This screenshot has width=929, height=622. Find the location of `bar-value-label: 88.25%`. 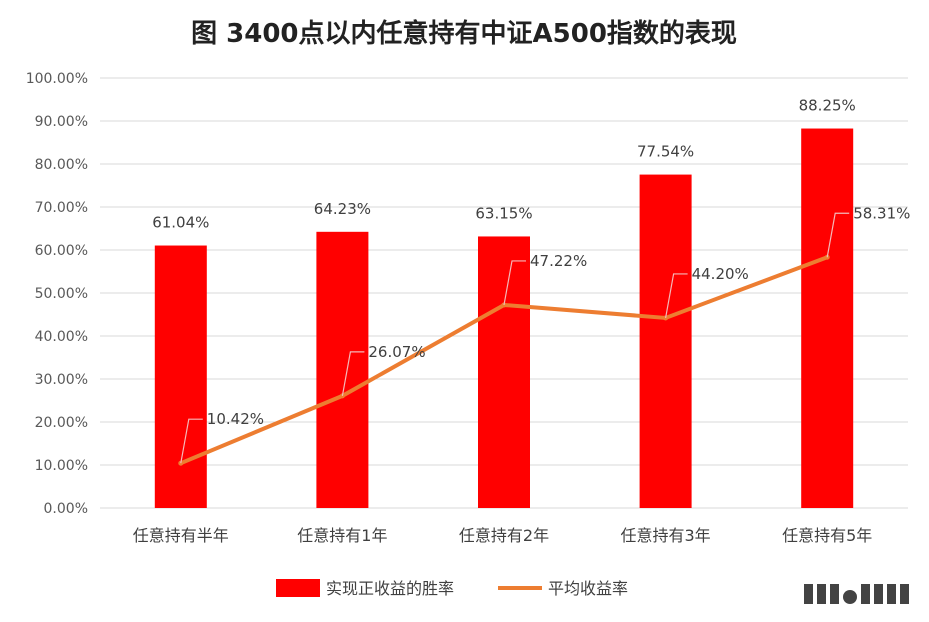

bar-value-label: 88.25% is located at coordinates (827, 106).